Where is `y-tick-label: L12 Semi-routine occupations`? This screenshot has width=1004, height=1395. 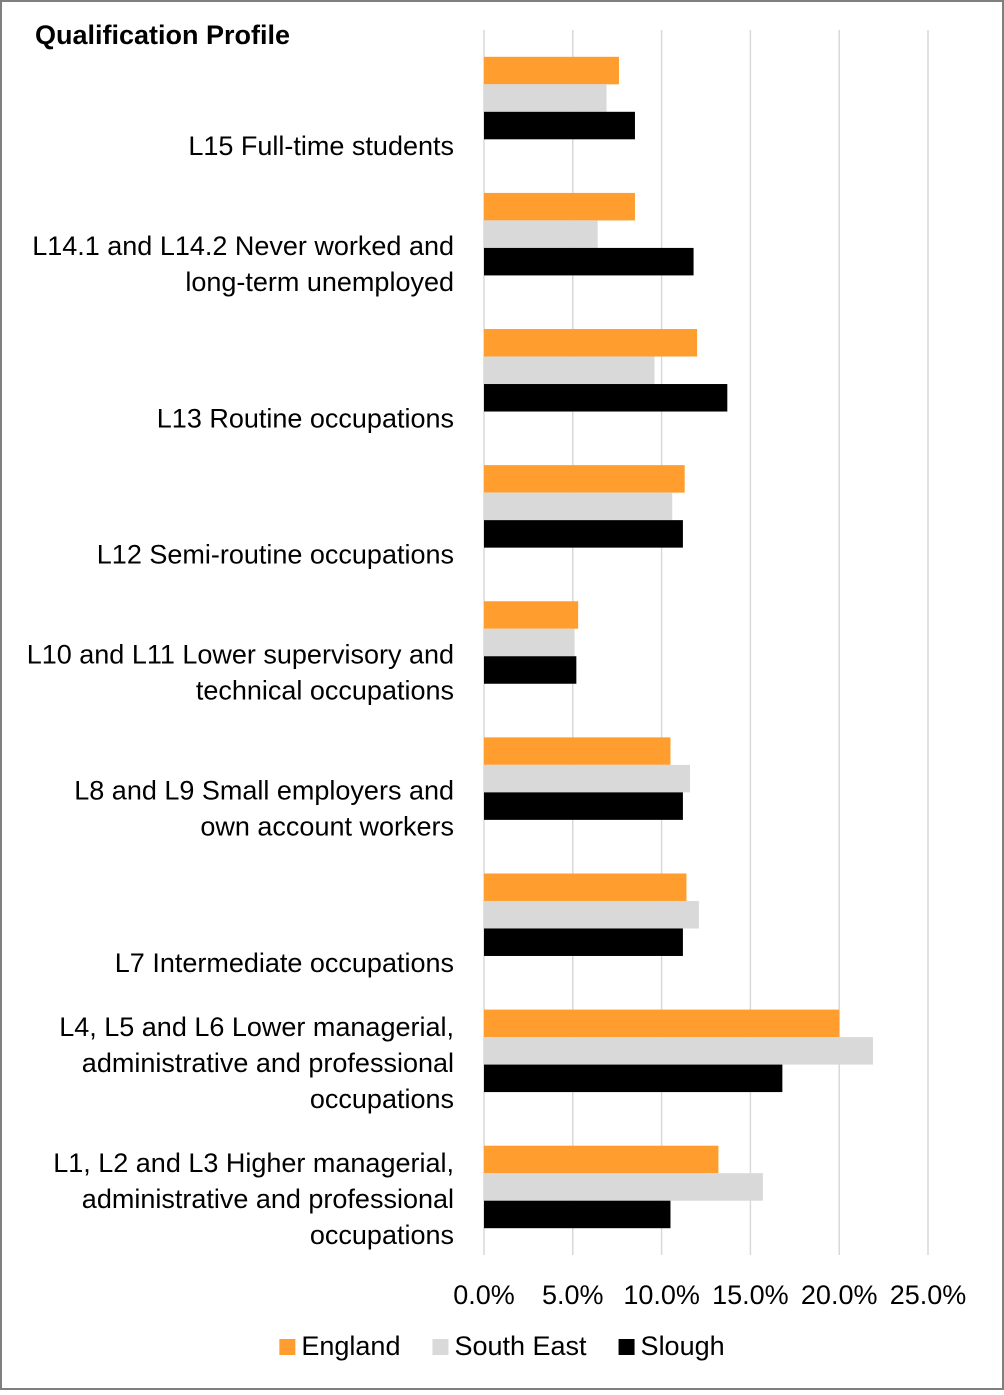 y-tick-label: L12 Semi-routine occupations is located at coordinates (275, 555).